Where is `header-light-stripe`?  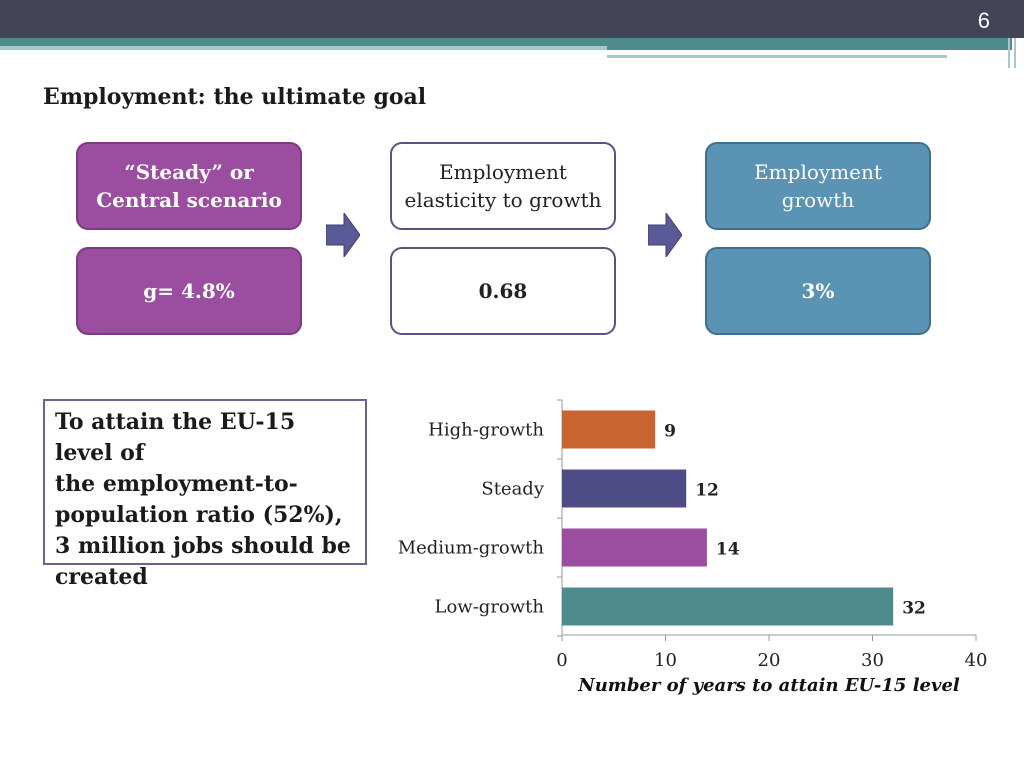
header-light-stripe is located at coordinates (303, 48).